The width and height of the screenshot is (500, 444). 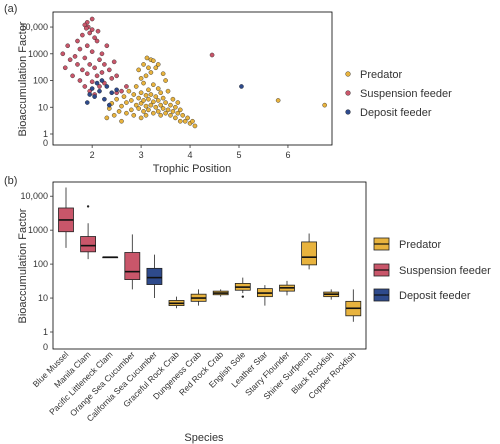 What do you see at coordinates (45, 347) in the screenshot?
I see `box-y-zero-label: 0` at bounding box center [45, 347].